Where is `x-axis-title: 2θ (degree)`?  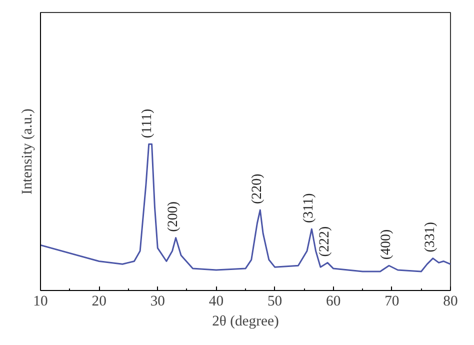
x-axis-title: 2θ (degree) is located at coordinates (246, 322).